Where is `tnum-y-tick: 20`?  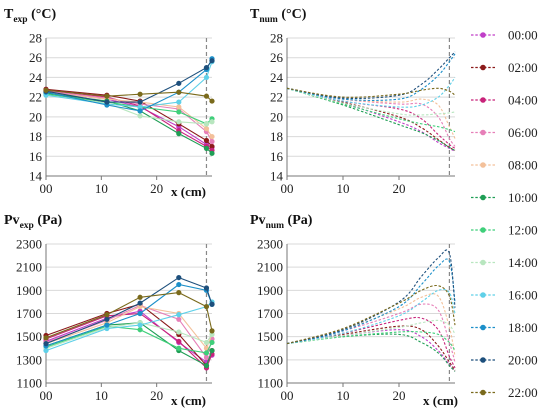
tnum-y-tick: 20 is located at coordinates (276, 116).